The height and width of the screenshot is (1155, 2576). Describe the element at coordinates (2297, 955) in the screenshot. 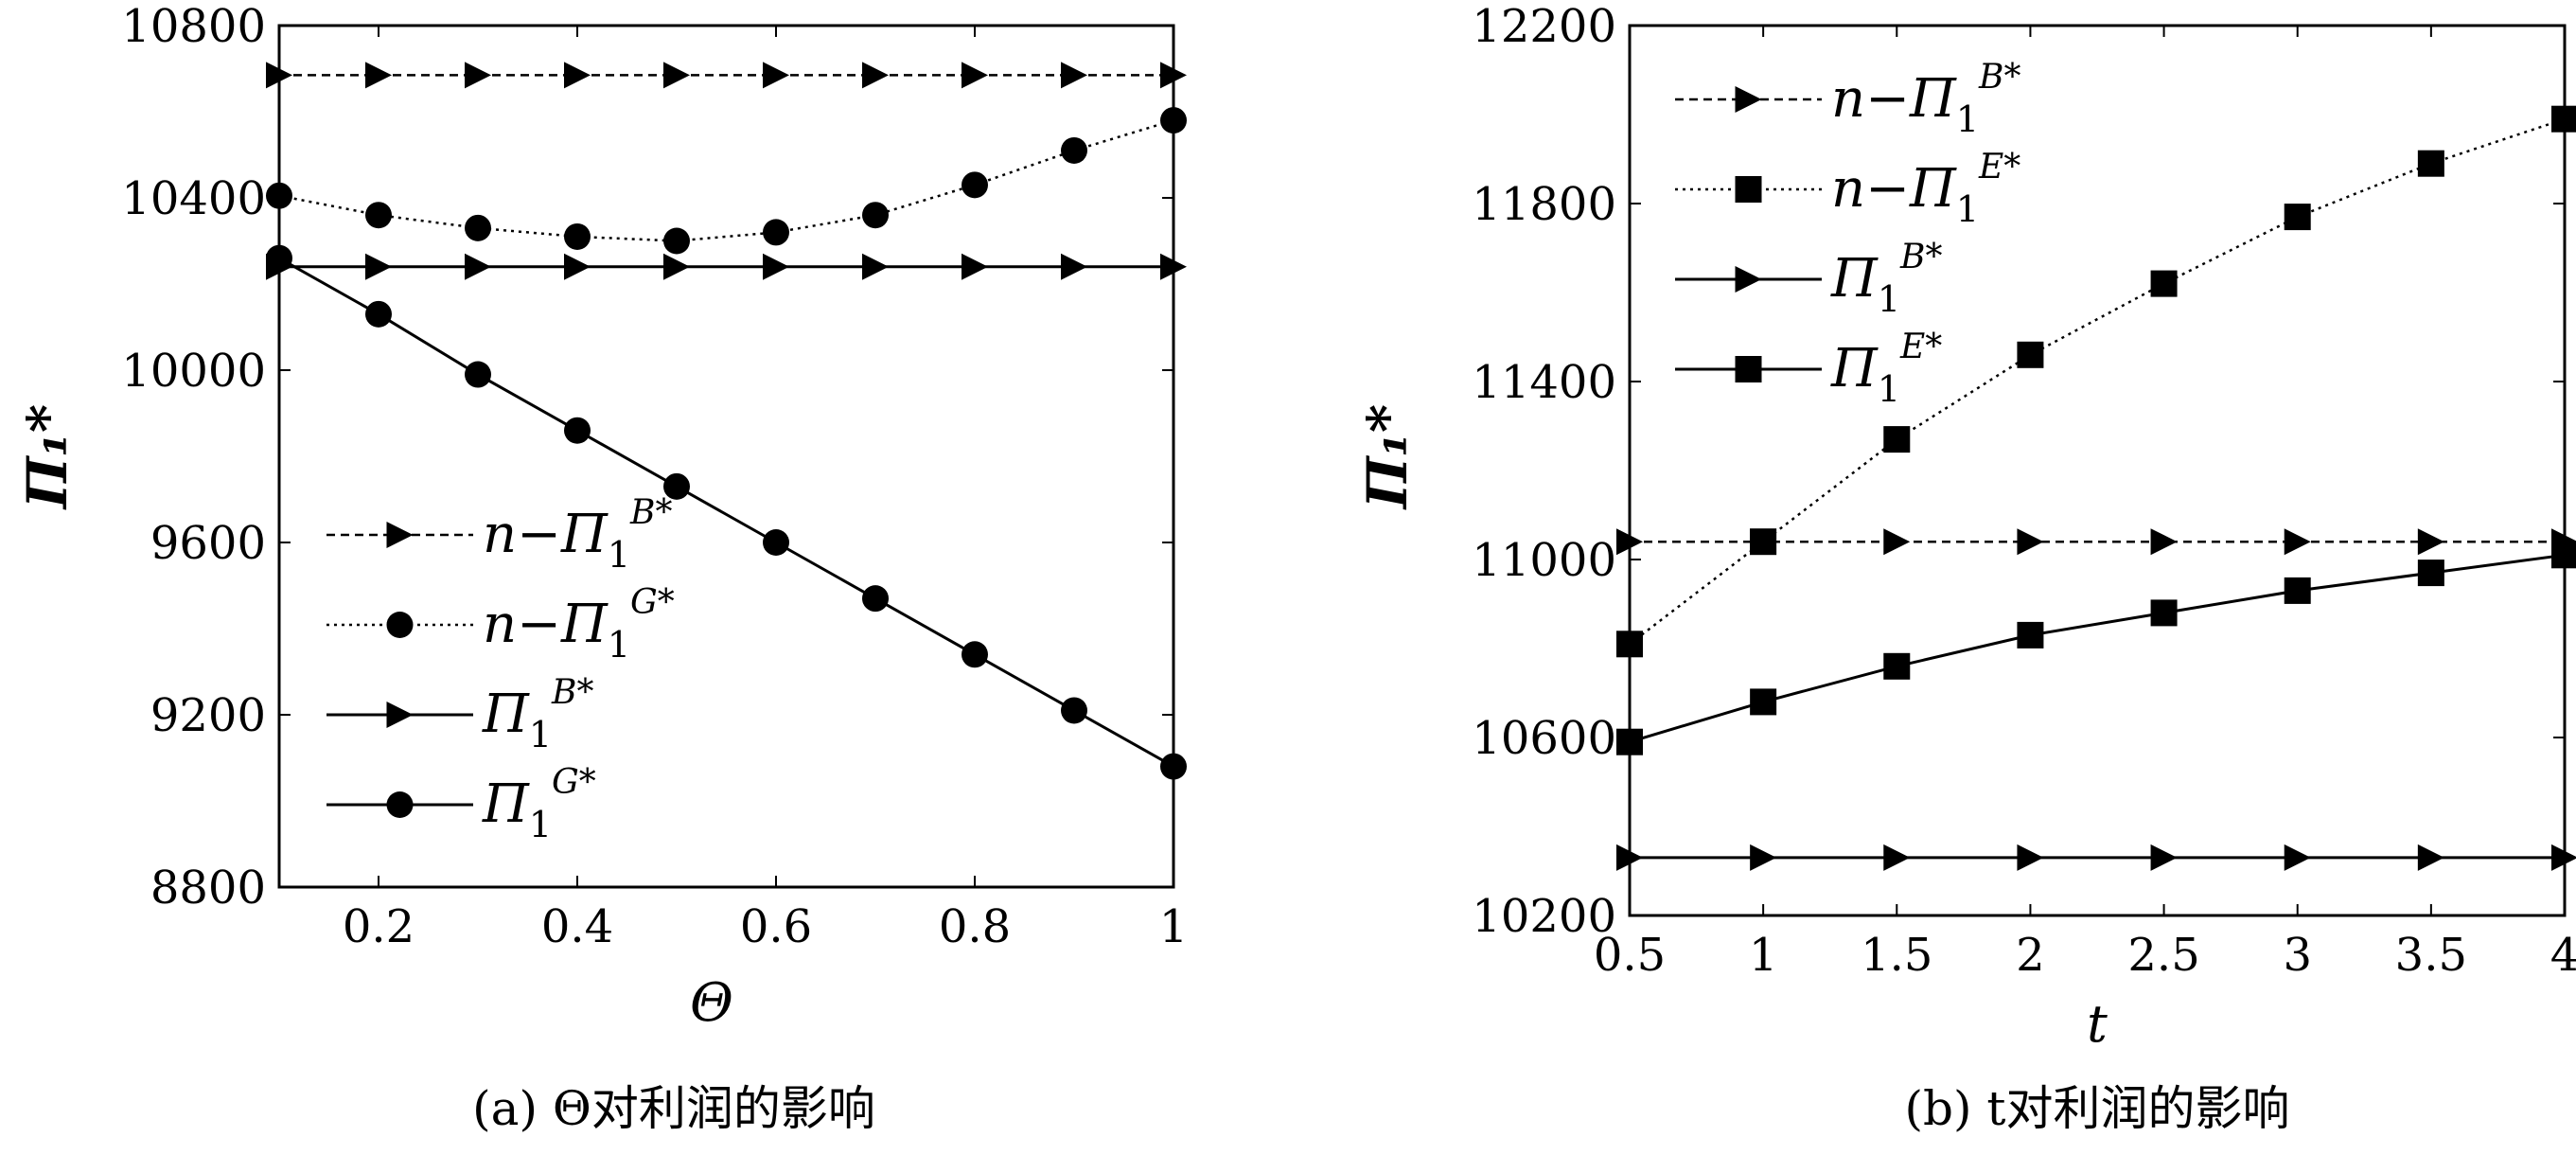

I see `x-tick-label: 3` at that location.